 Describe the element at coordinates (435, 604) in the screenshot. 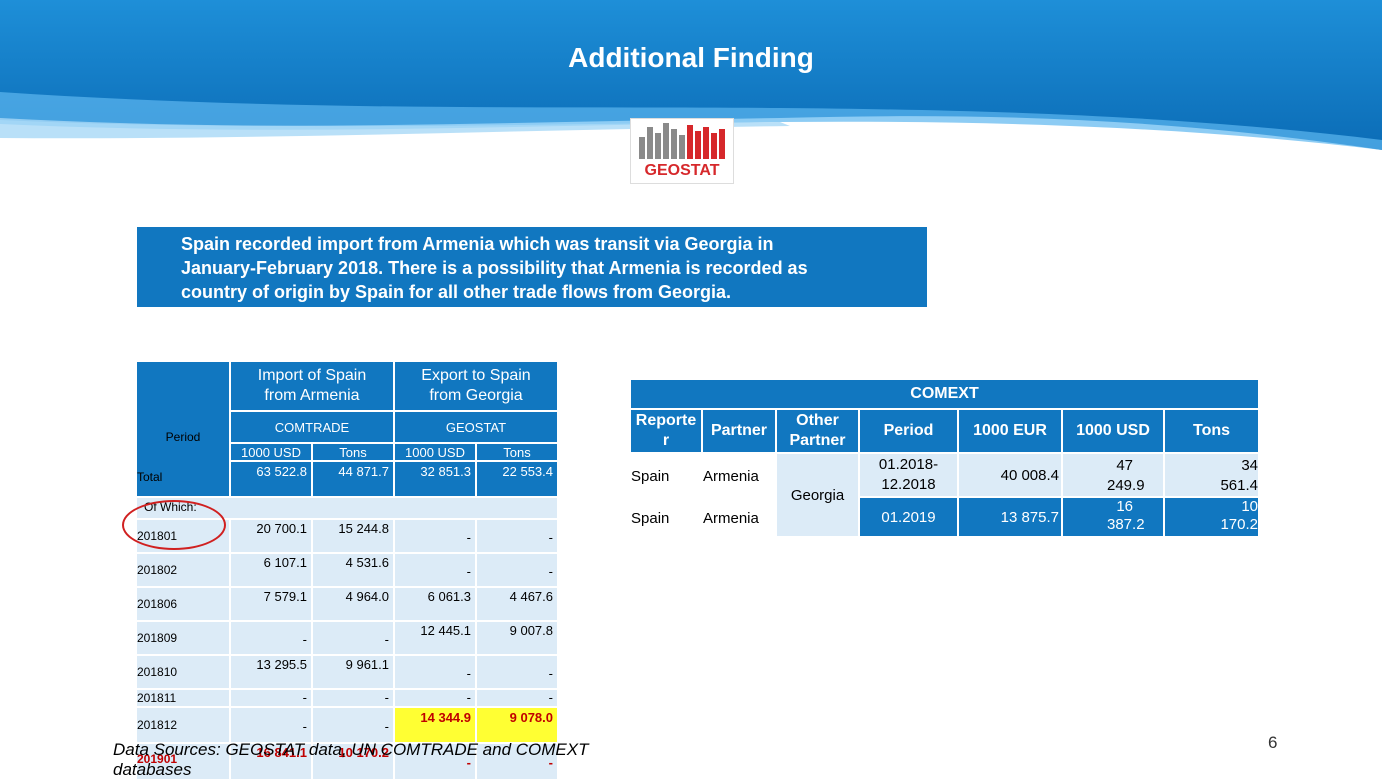

I see `cell-value: 6 061.3` at that location.